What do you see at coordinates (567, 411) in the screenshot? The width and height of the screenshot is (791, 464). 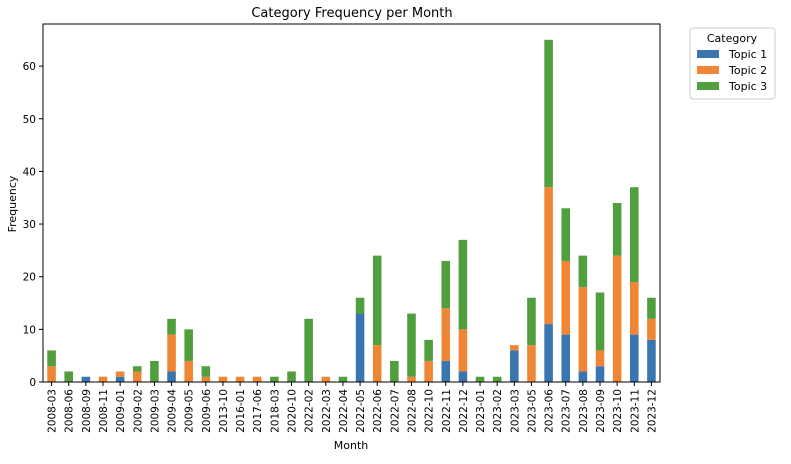 I see `x-tick-label: 2023-07` at bounding box center [567, 411].